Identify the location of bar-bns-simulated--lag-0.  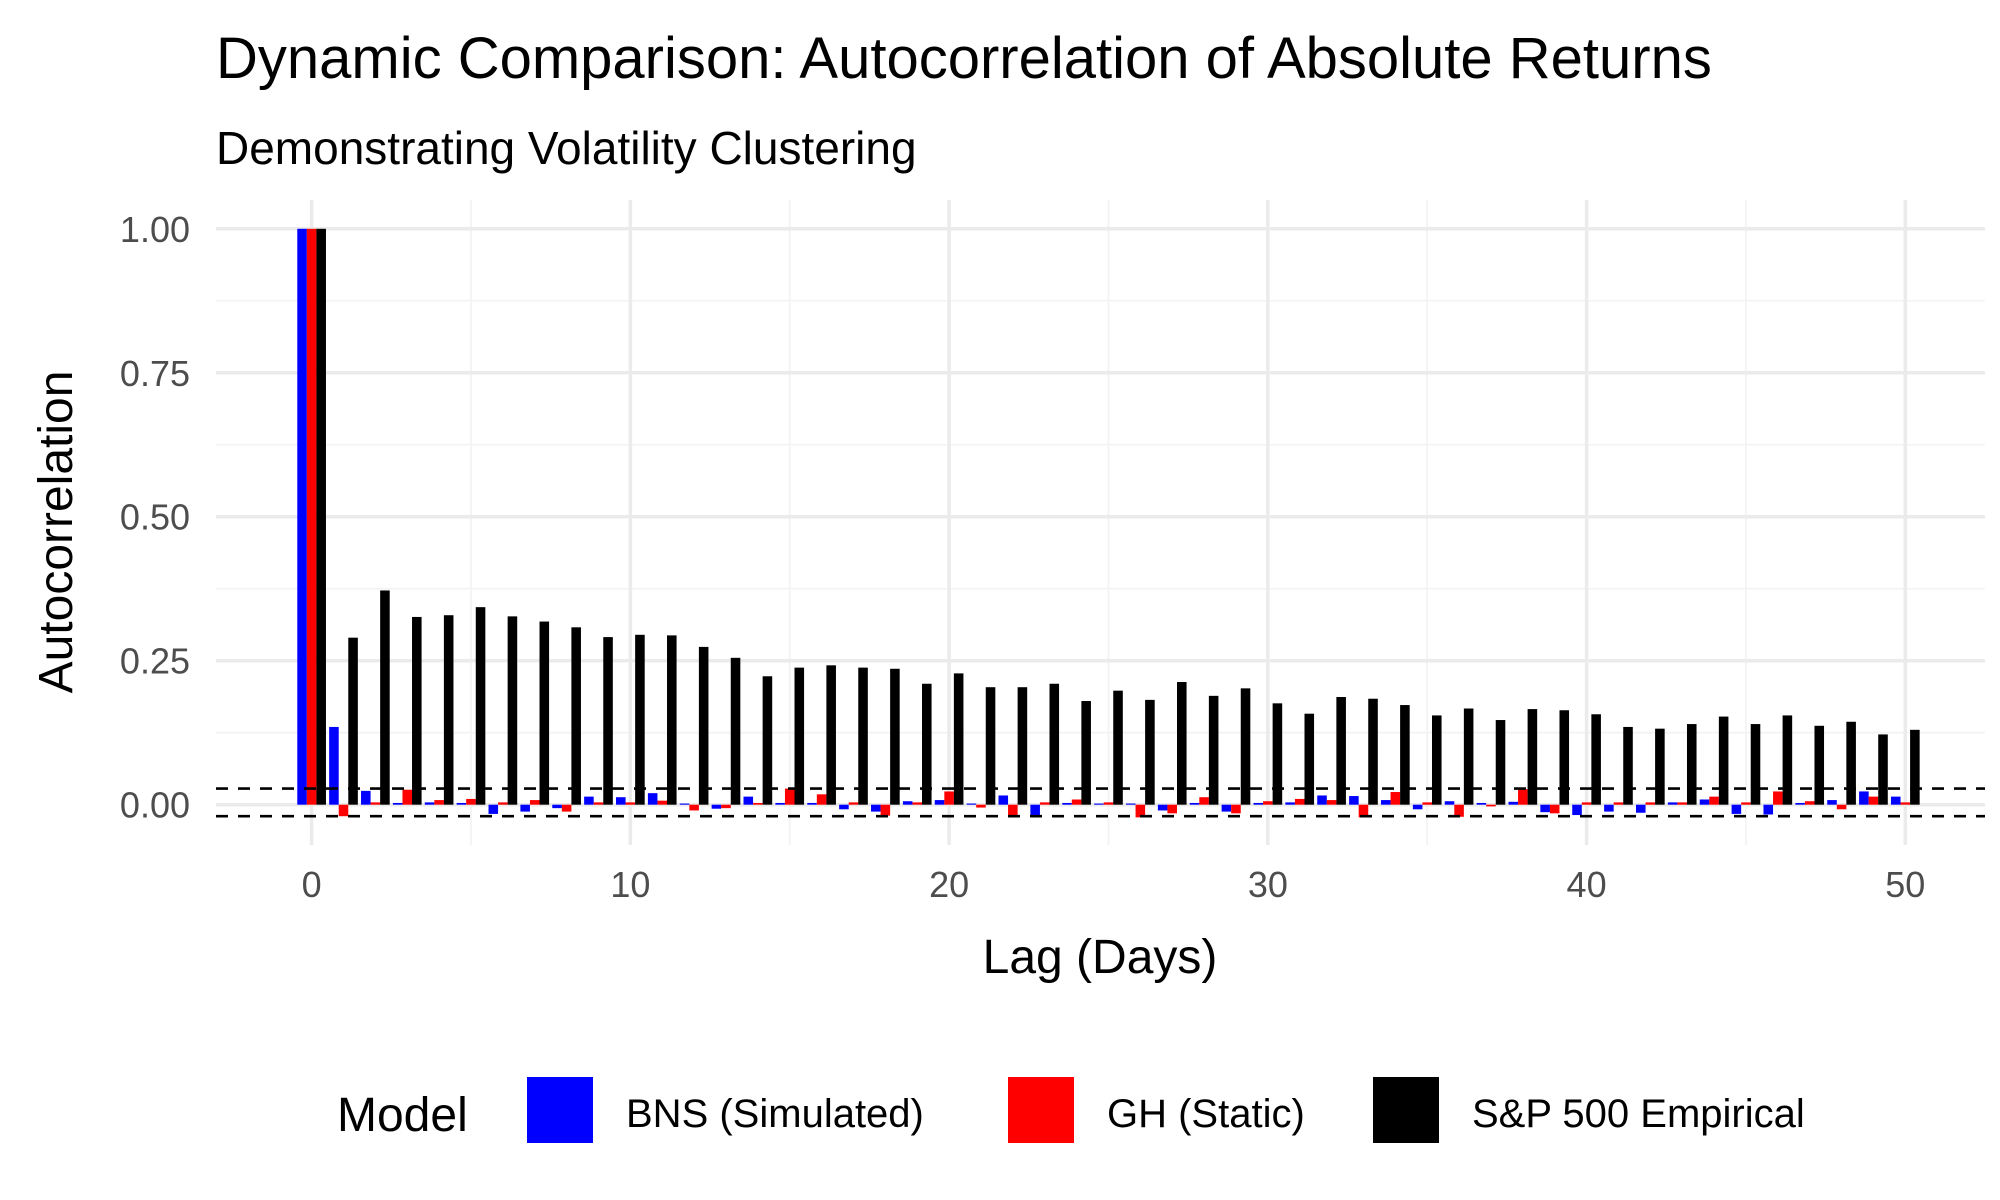
(302, 516).